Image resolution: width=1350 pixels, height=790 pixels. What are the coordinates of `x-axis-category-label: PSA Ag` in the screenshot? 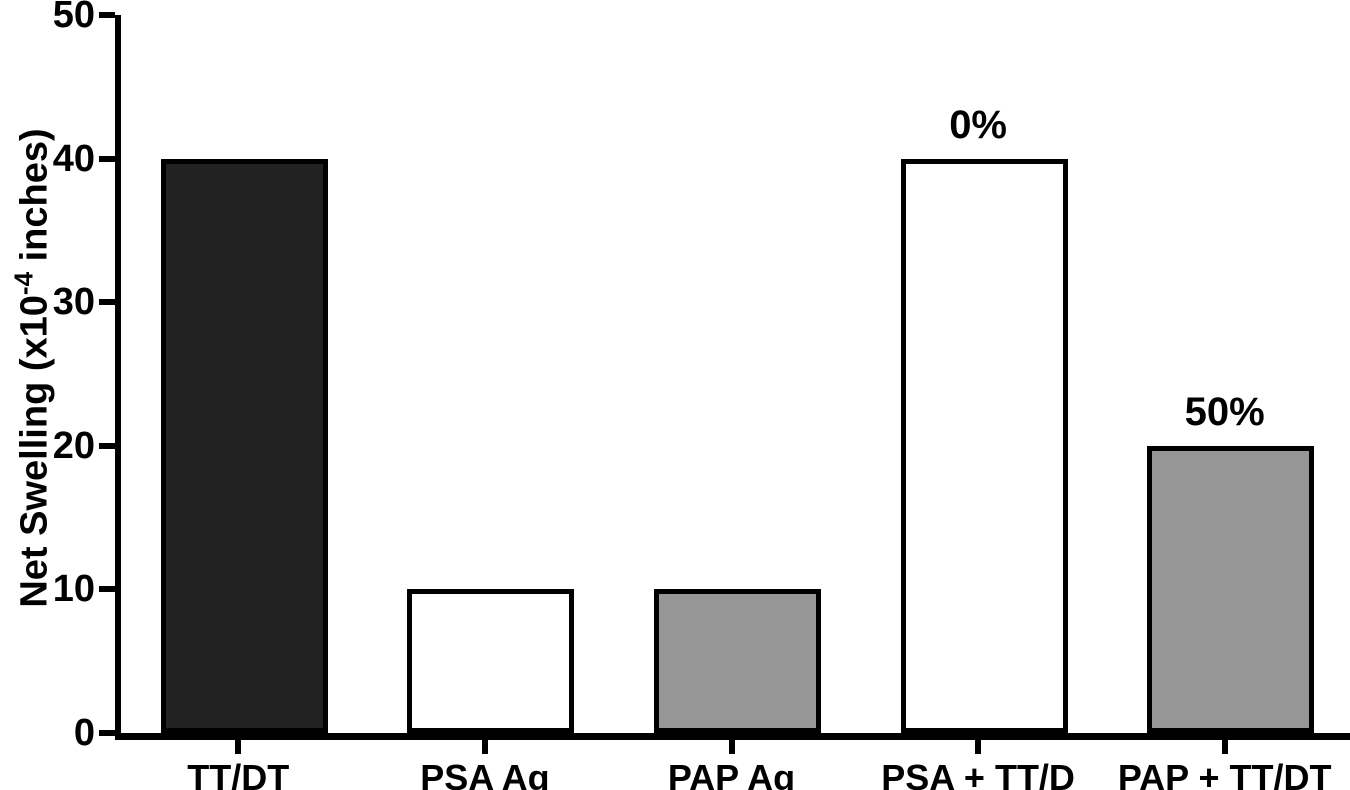 It's located at (485, 773).